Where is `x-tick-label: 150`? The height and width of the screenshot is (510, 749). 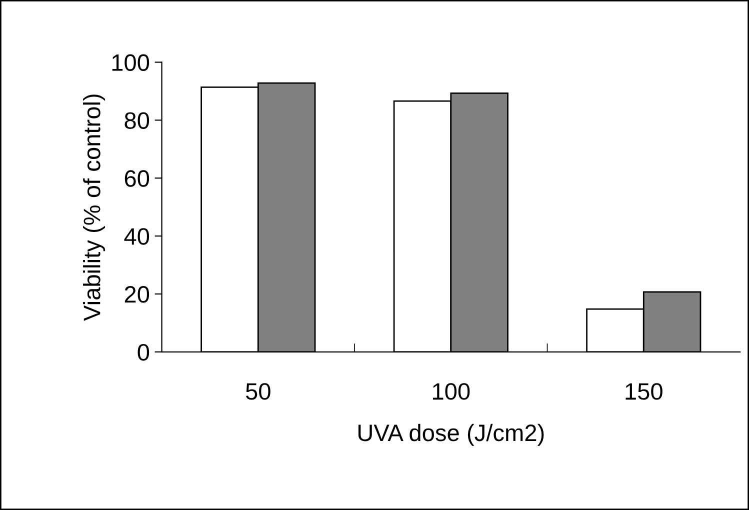
x-tick-label: 150 is located at coordinates (644, 391).